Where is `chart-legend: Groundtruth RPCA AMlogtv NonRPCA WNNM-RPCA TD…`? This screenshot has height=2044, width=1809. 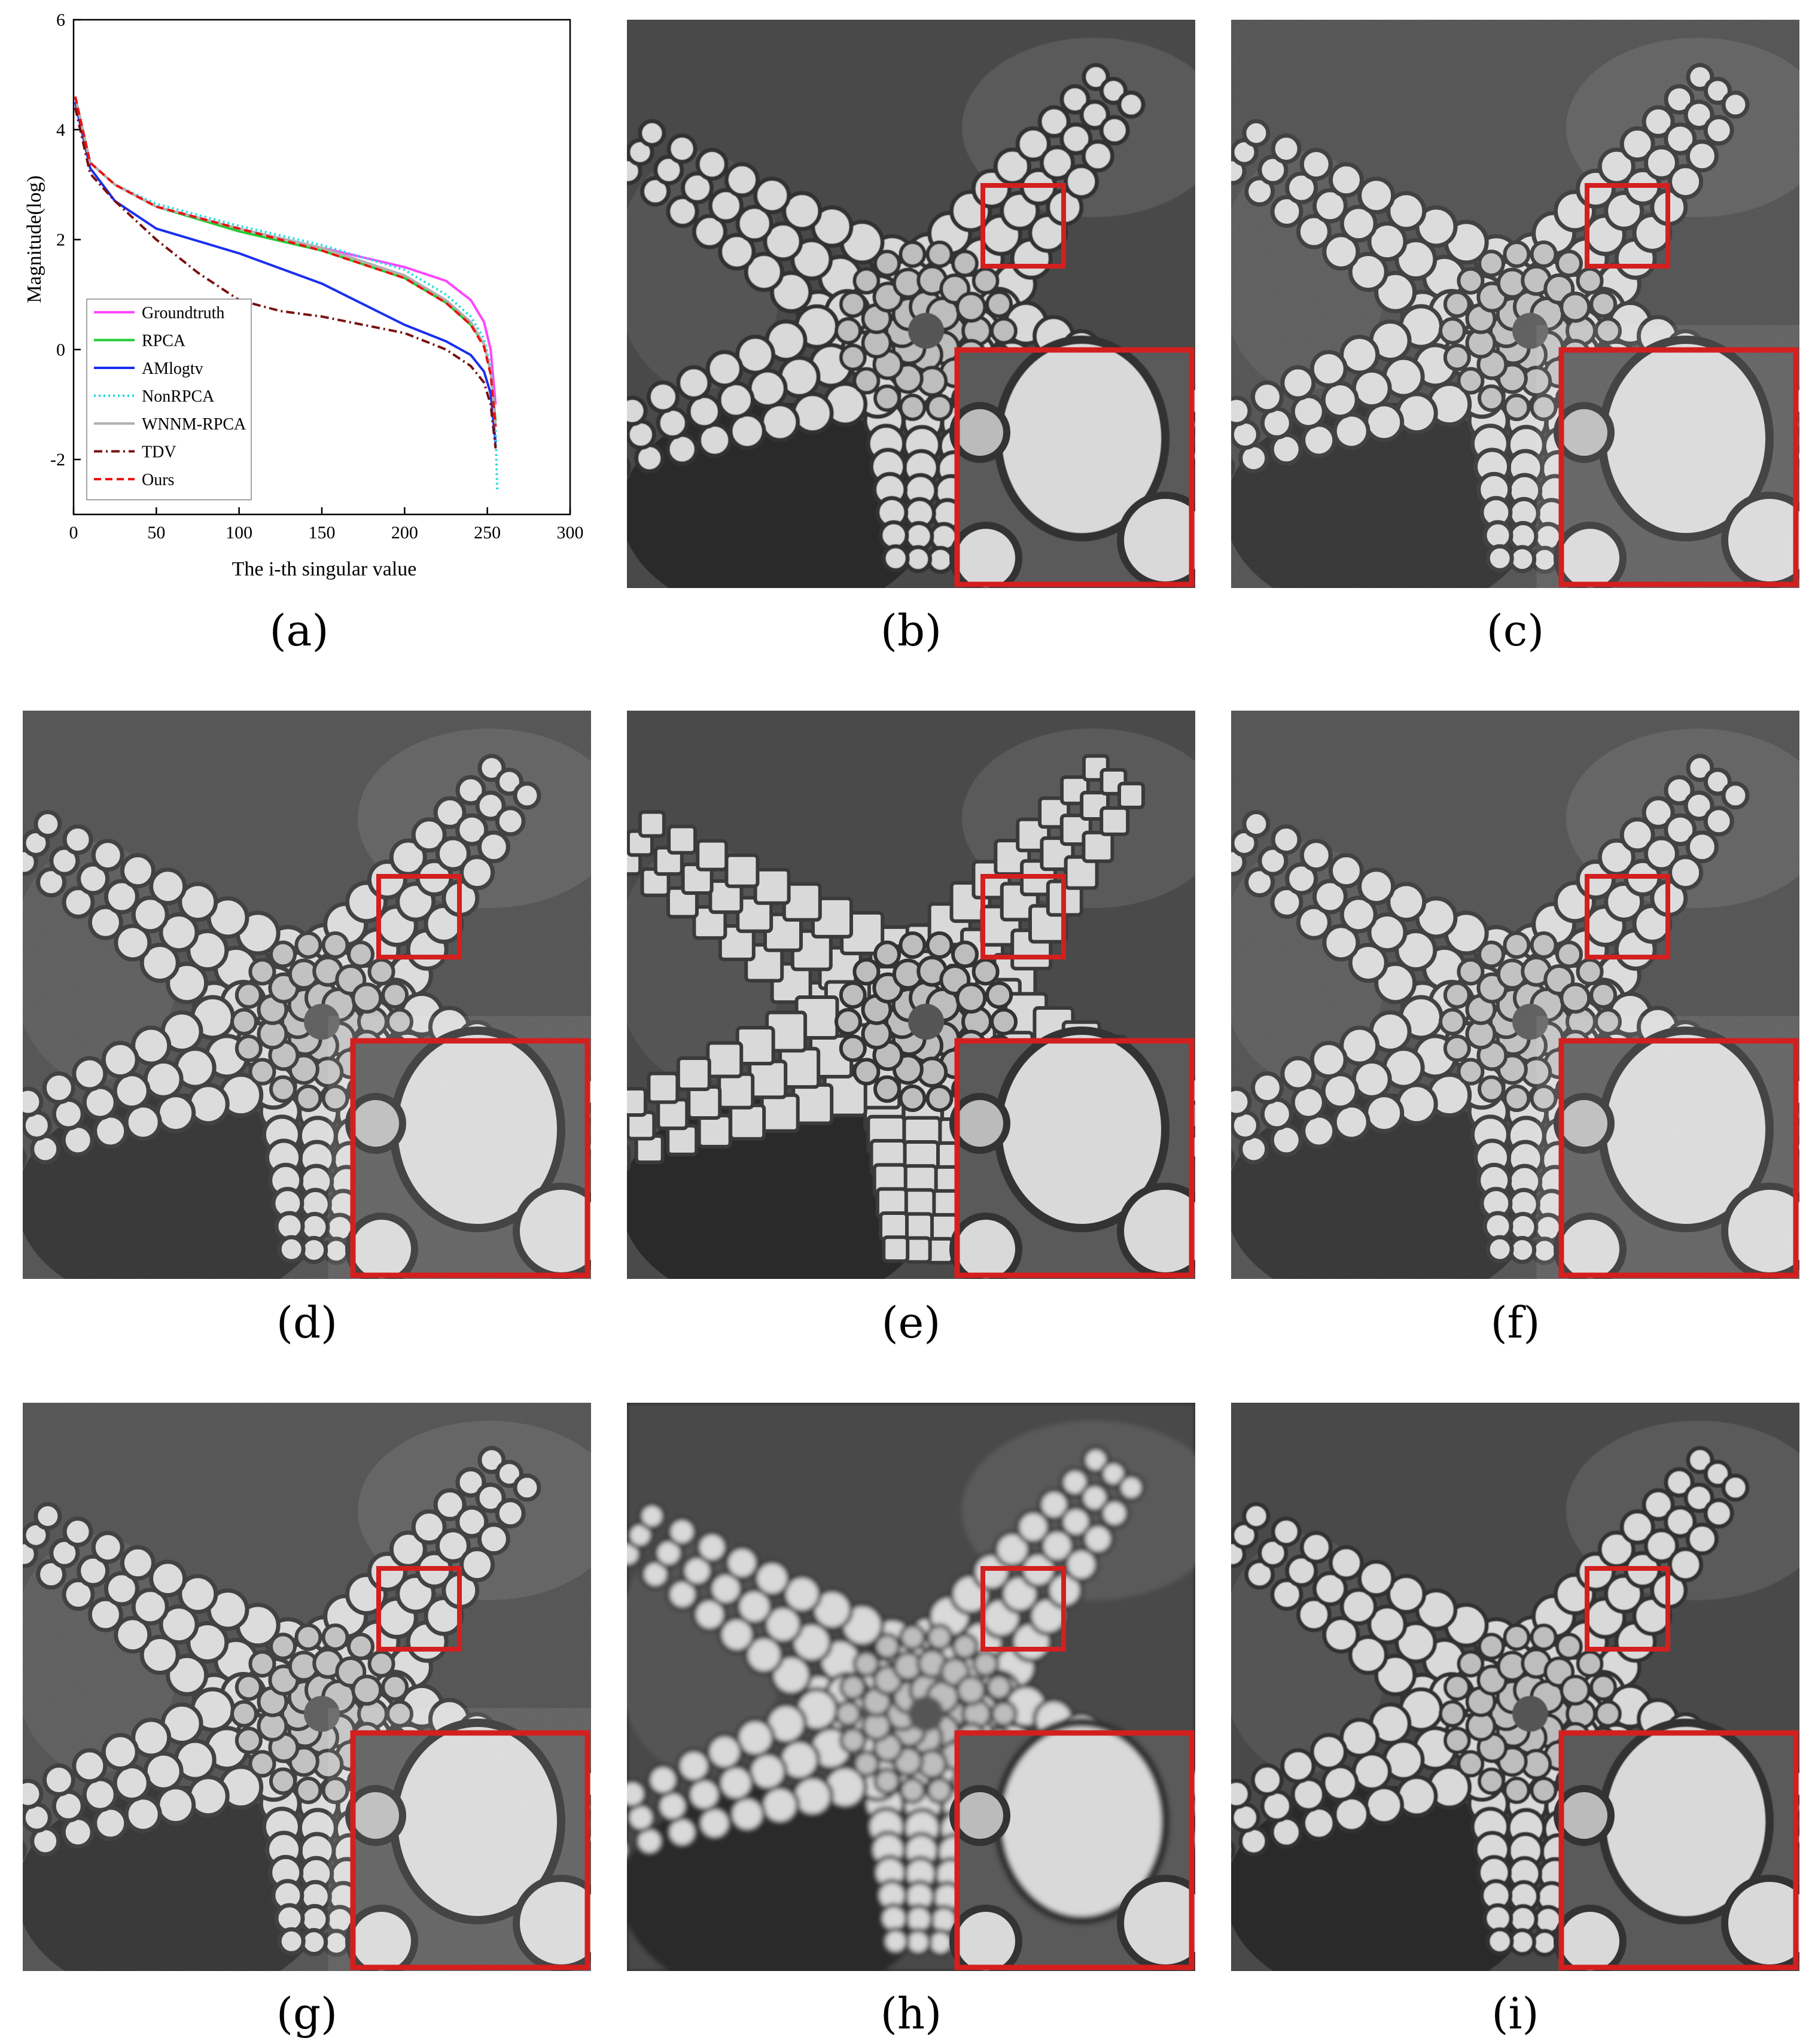 chart-legend: Groundtruth RPCA AMlogtv NonRPCA WNNM-RPCA TD… is located at coordinates (169, 399).